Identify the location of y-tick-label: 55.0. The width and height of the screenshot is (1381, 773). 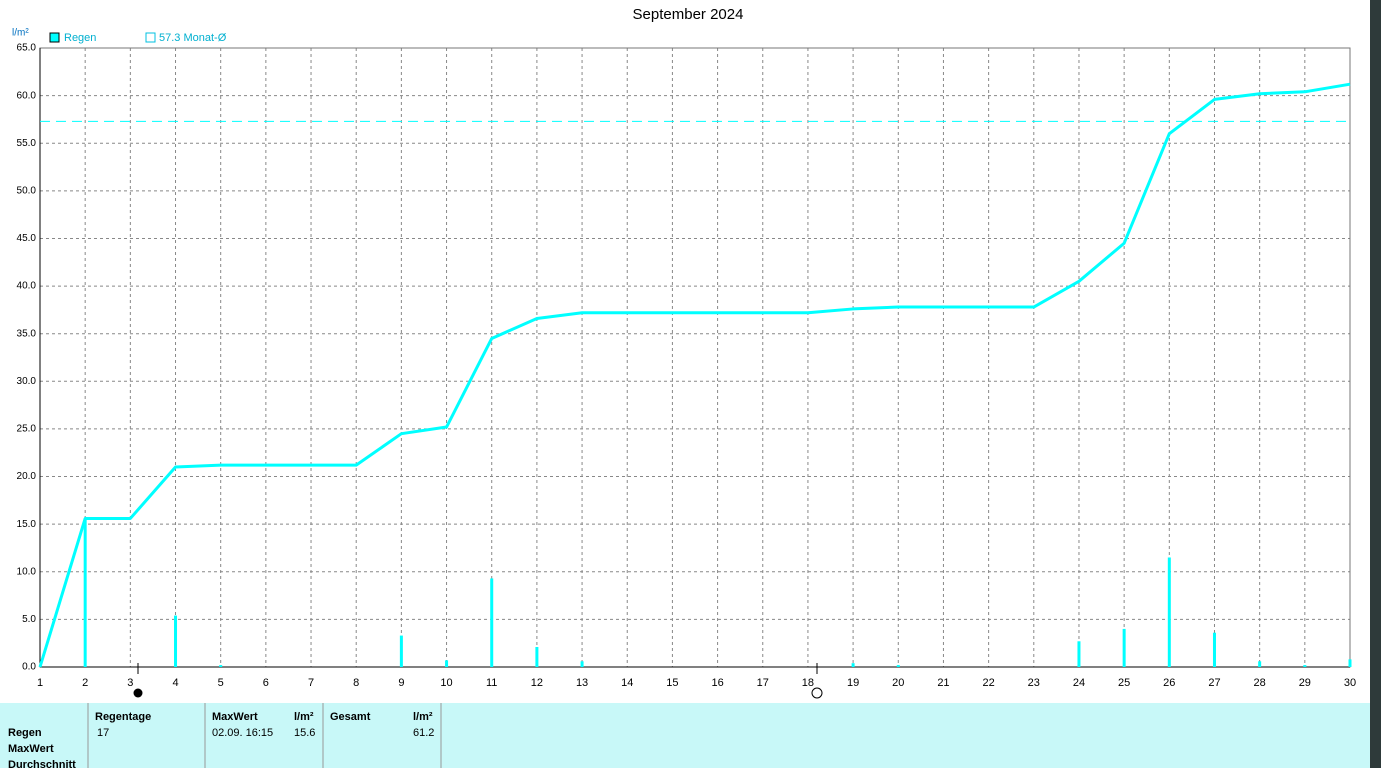
(27, 143).